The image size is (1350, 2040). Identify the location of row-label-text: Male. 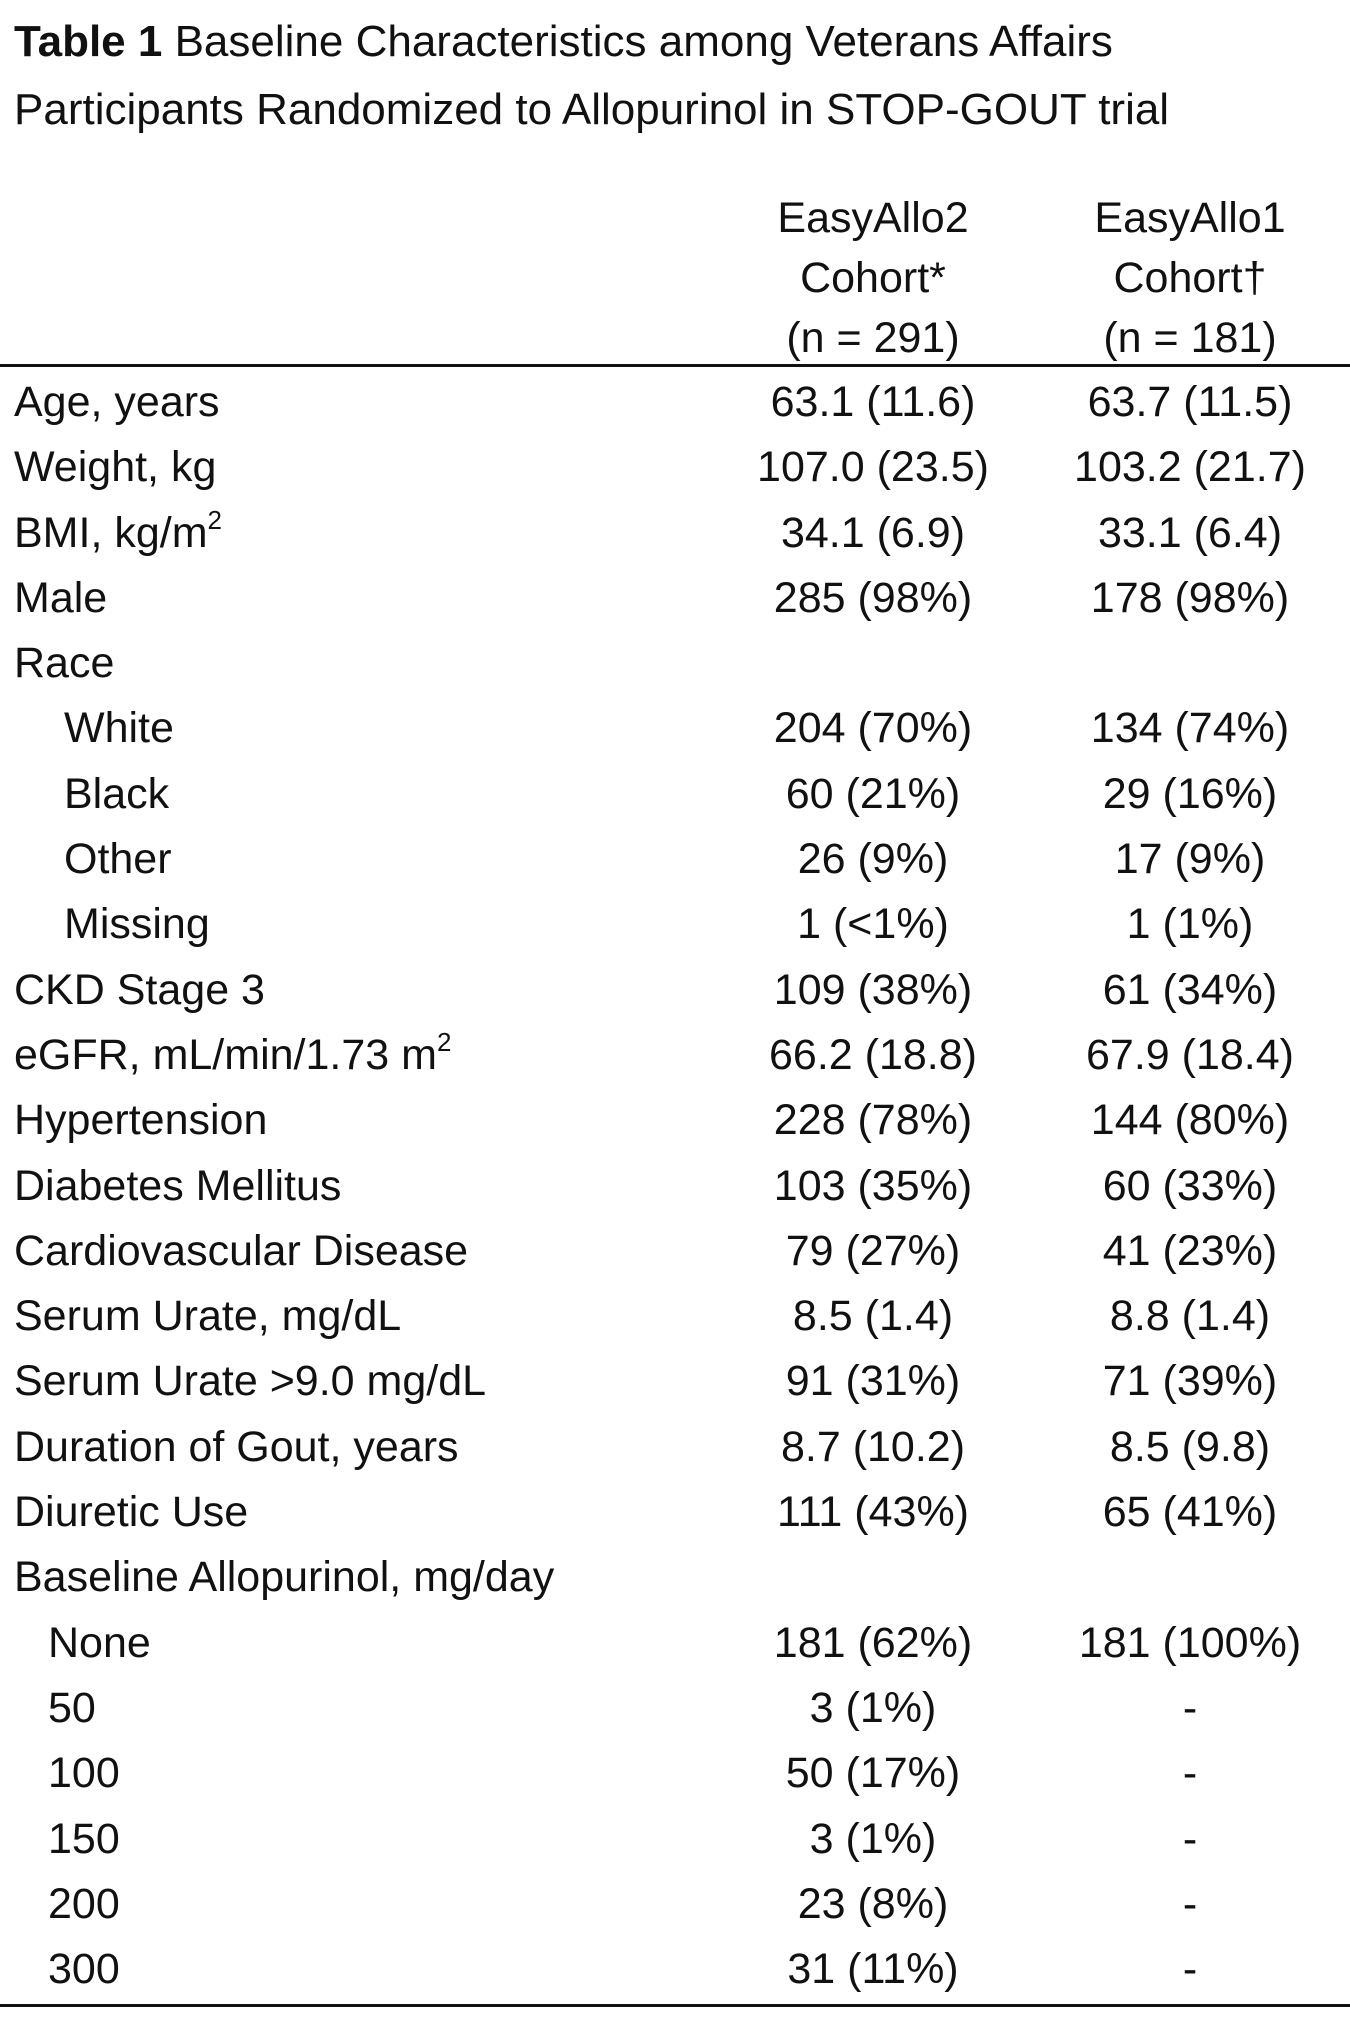
(61, 597).